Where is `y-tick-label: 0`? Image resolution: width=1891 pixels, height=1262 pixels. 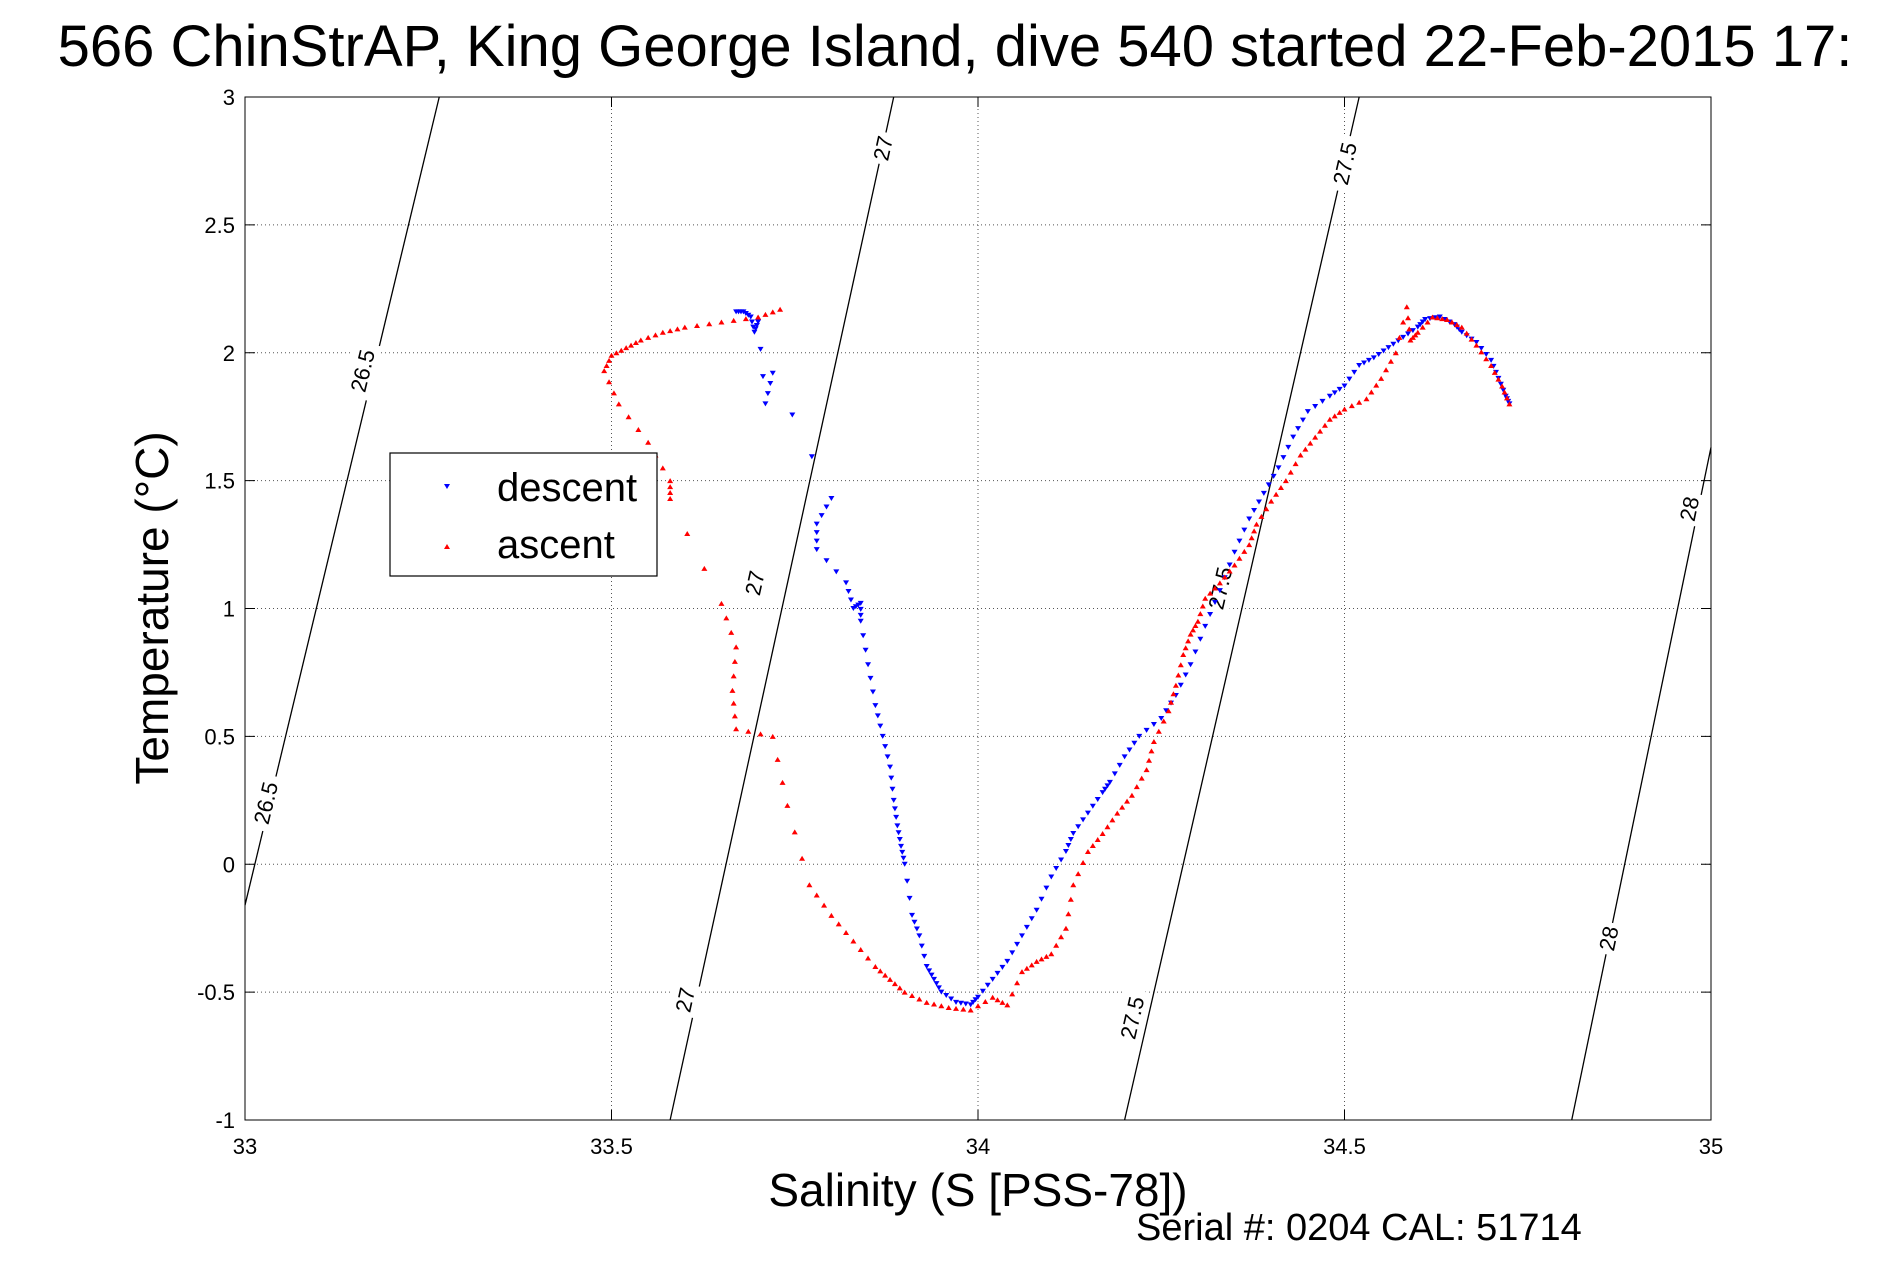
y-tick-label: 0 is located at coordinates (229, 864).